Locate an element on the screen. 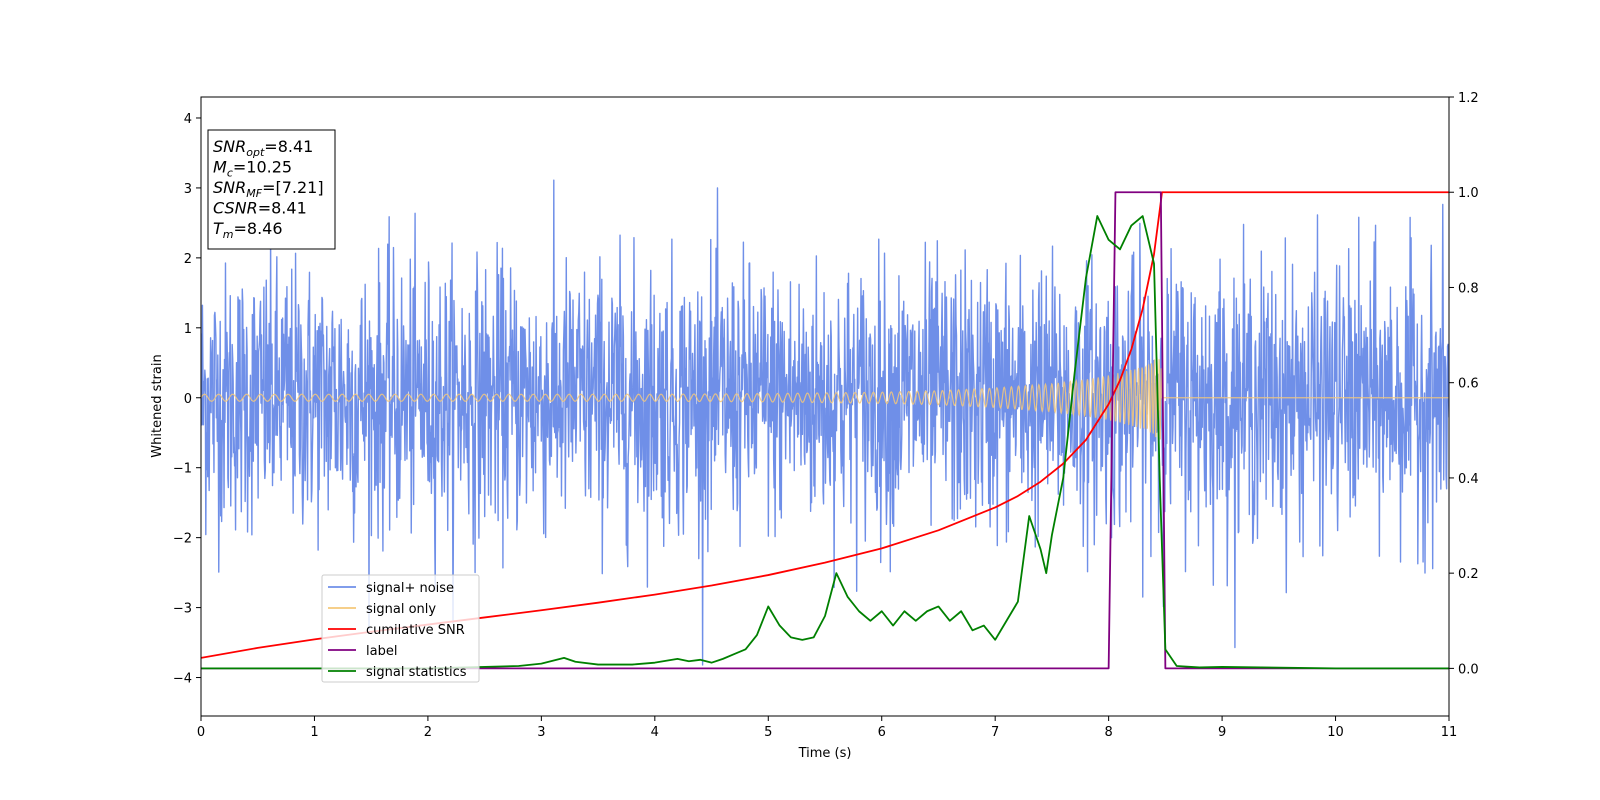 This screenshot has height=800, width=1600. info-line: SNRMF=[7.21] is located at coordinates (268, 189).